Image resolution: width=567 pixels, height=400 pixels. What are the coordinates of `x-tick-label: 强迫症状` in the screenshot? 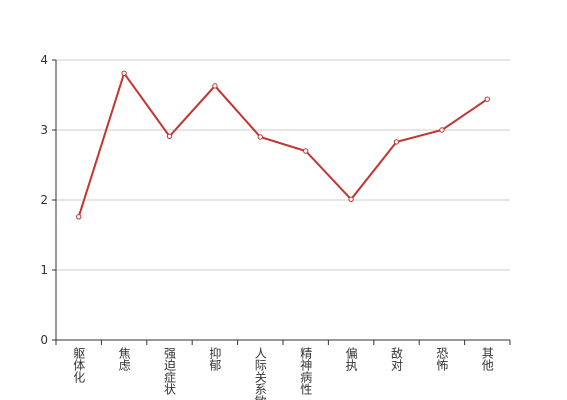 It's located at (170, 371).